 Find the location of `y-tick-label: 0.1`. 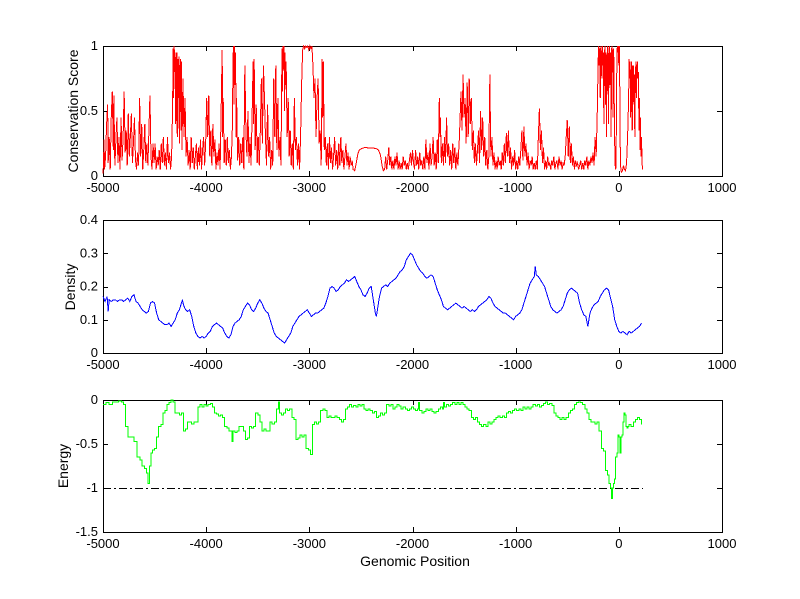

y-tick-label: 0.1 is located at coordinates (89, 319).